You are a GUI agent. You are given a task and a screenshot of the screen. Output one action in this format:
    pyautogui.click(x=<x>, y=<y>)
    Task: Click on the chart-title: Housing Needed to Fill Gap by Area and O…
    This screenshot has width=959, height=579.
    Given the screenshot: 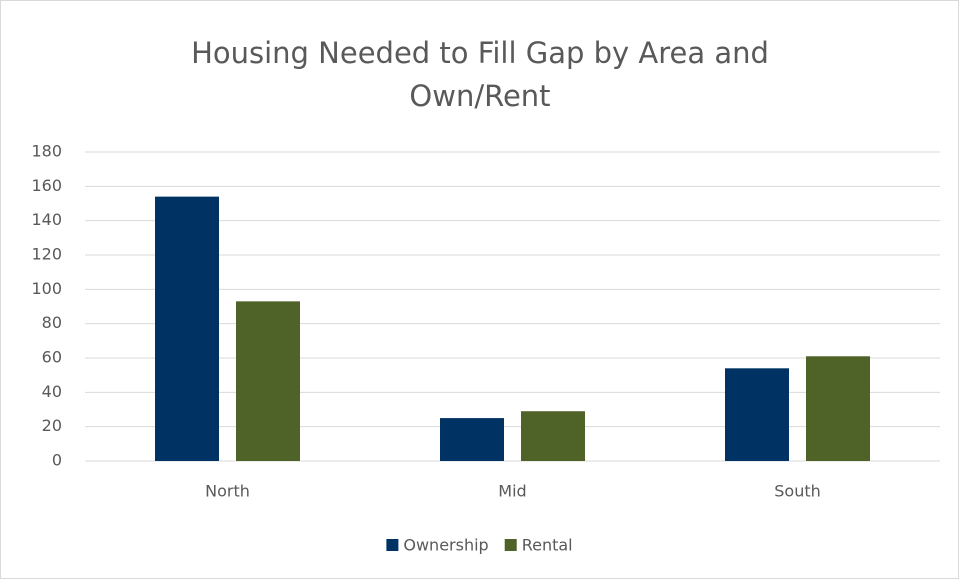 What is the action you would take?
    pyautogui.click(x=480, y=74)
    